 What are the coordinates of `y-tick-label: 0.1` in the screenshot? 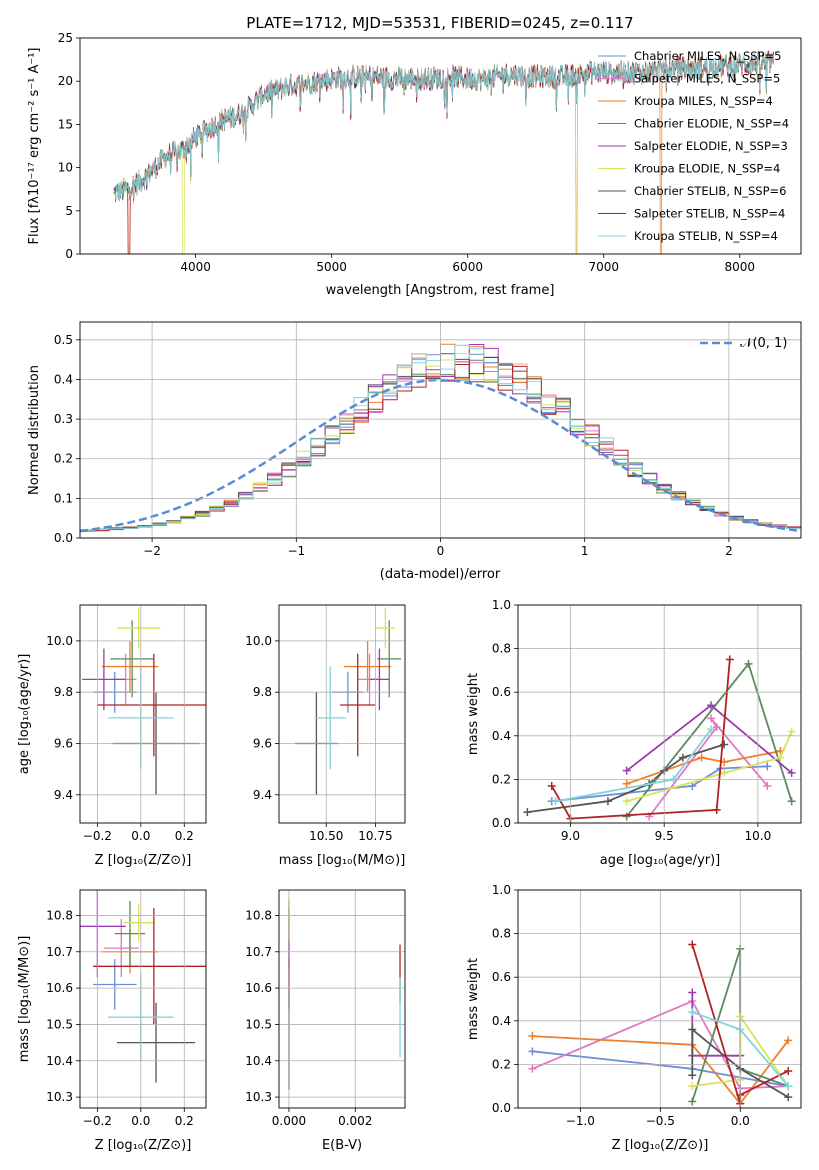 It's located at (63, 498).